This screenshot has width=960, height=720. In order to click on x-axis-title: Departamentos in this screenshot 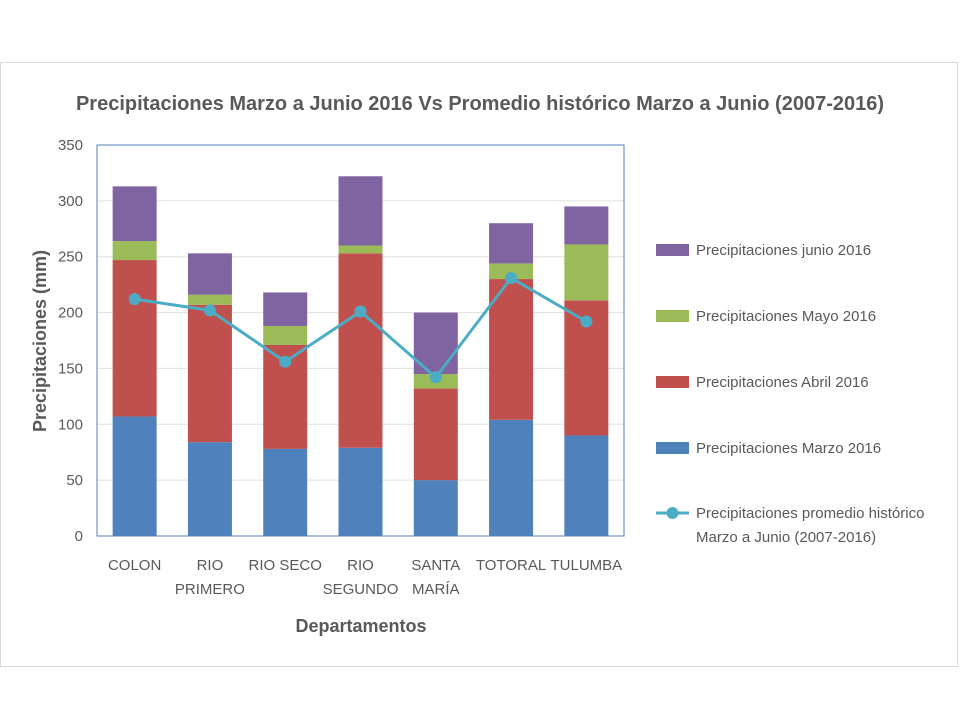, I will do `click(360, 626)`.